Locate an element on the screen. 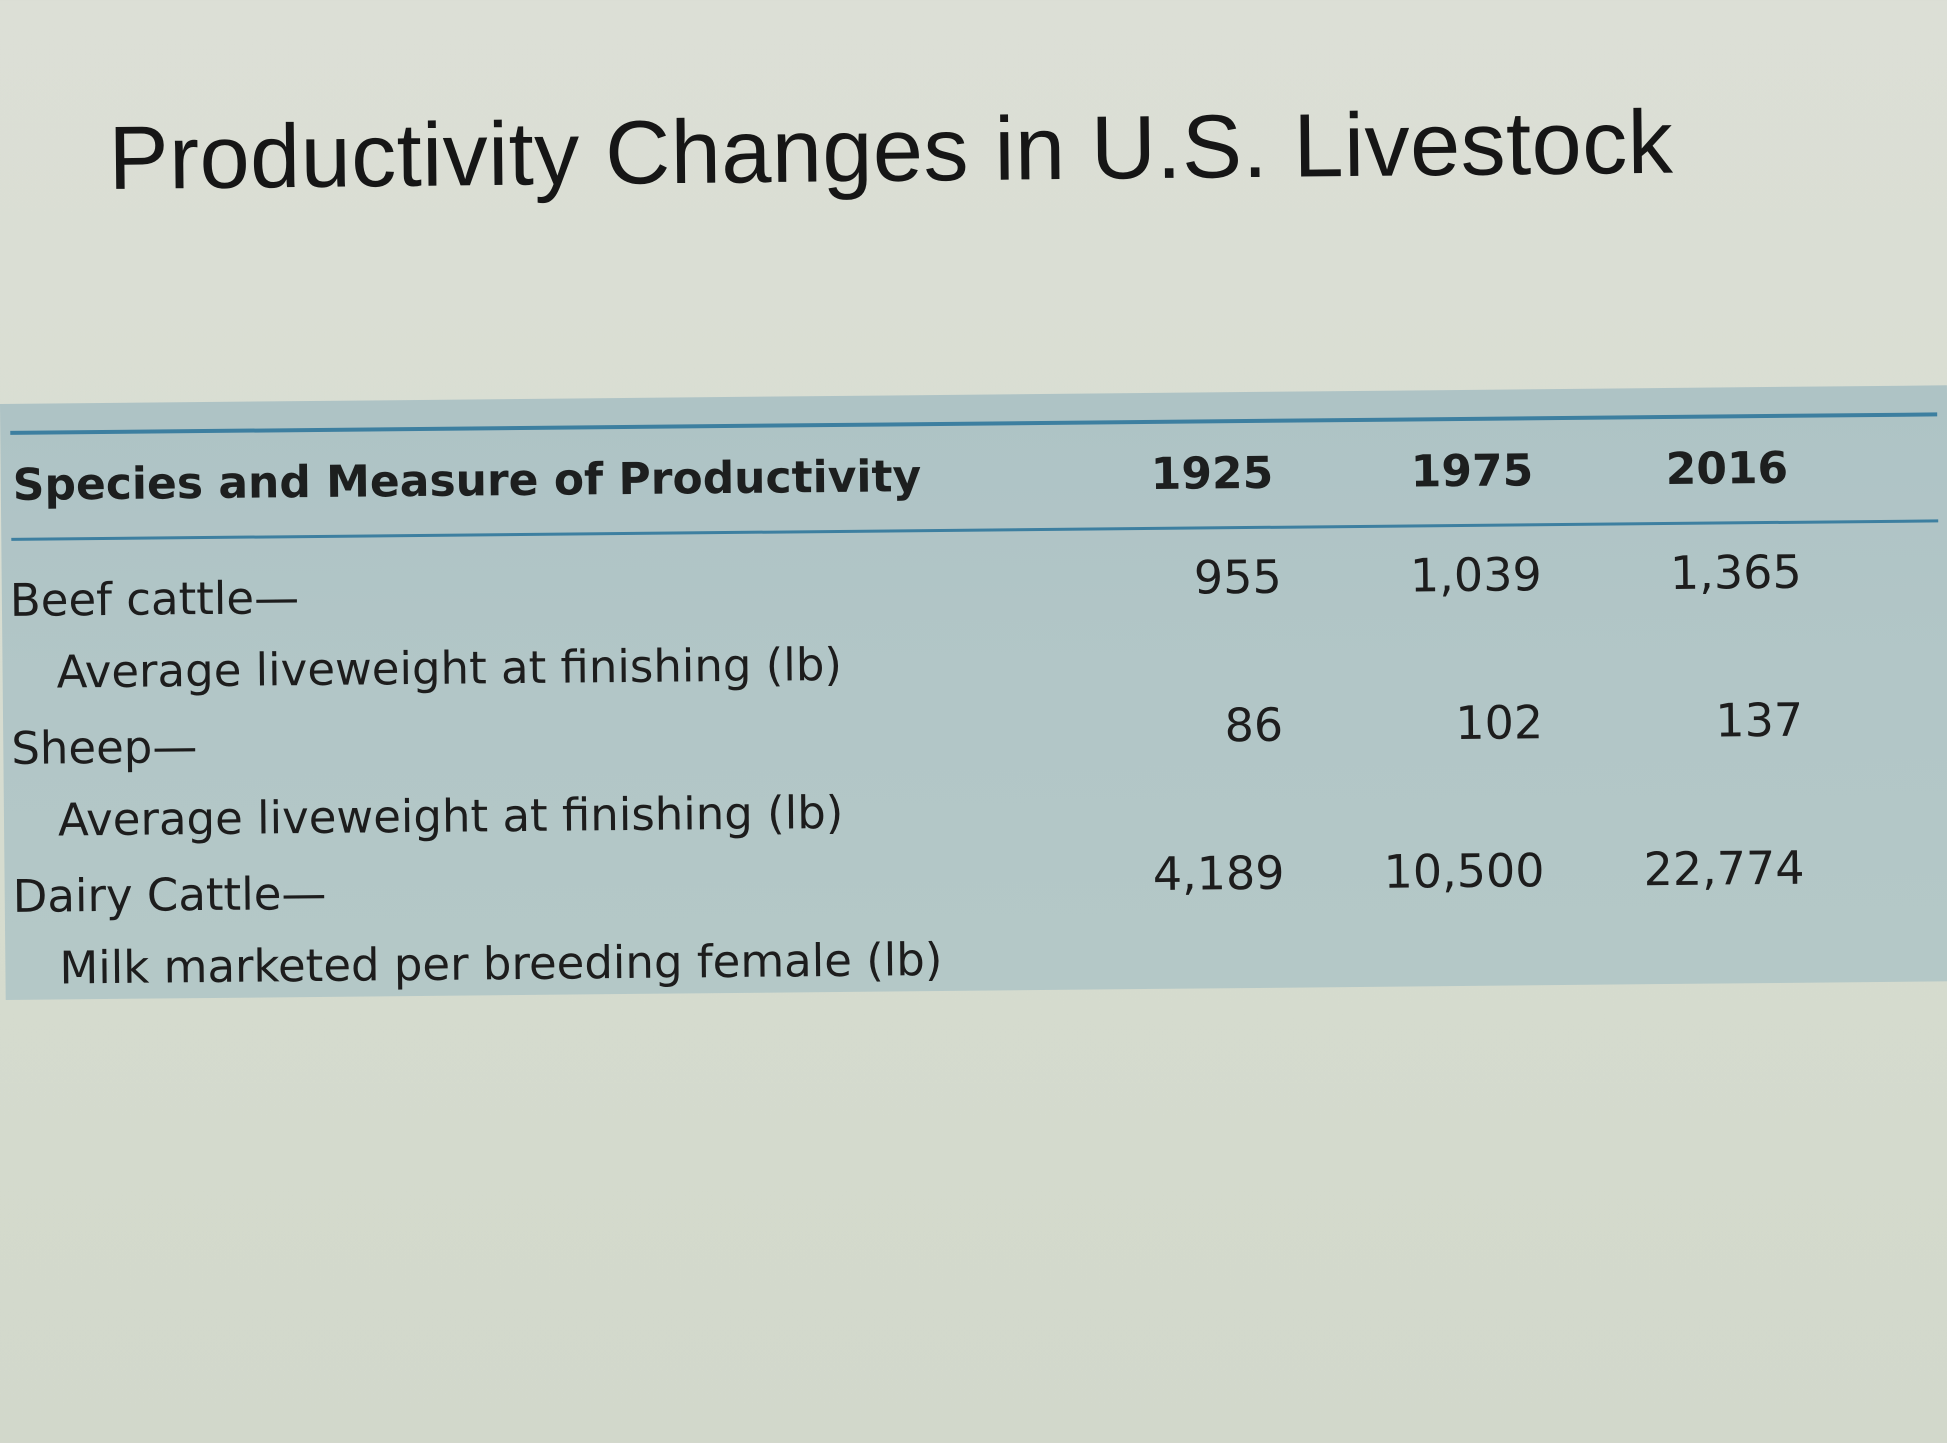 The image size is (1947, 1443). cell-2016: 137 is located at coordinates (1759, 720).